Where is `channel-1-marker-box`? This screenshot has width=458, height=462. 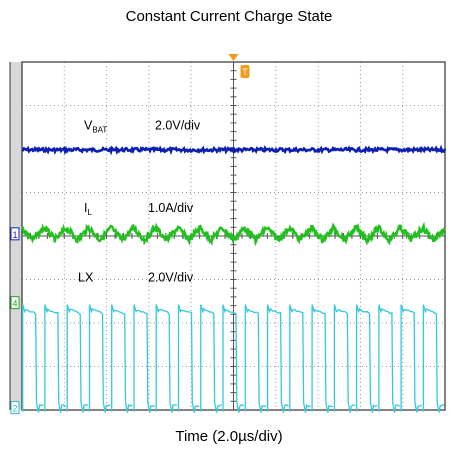 channel-1-marker-box is located at coordinates (15, 234).